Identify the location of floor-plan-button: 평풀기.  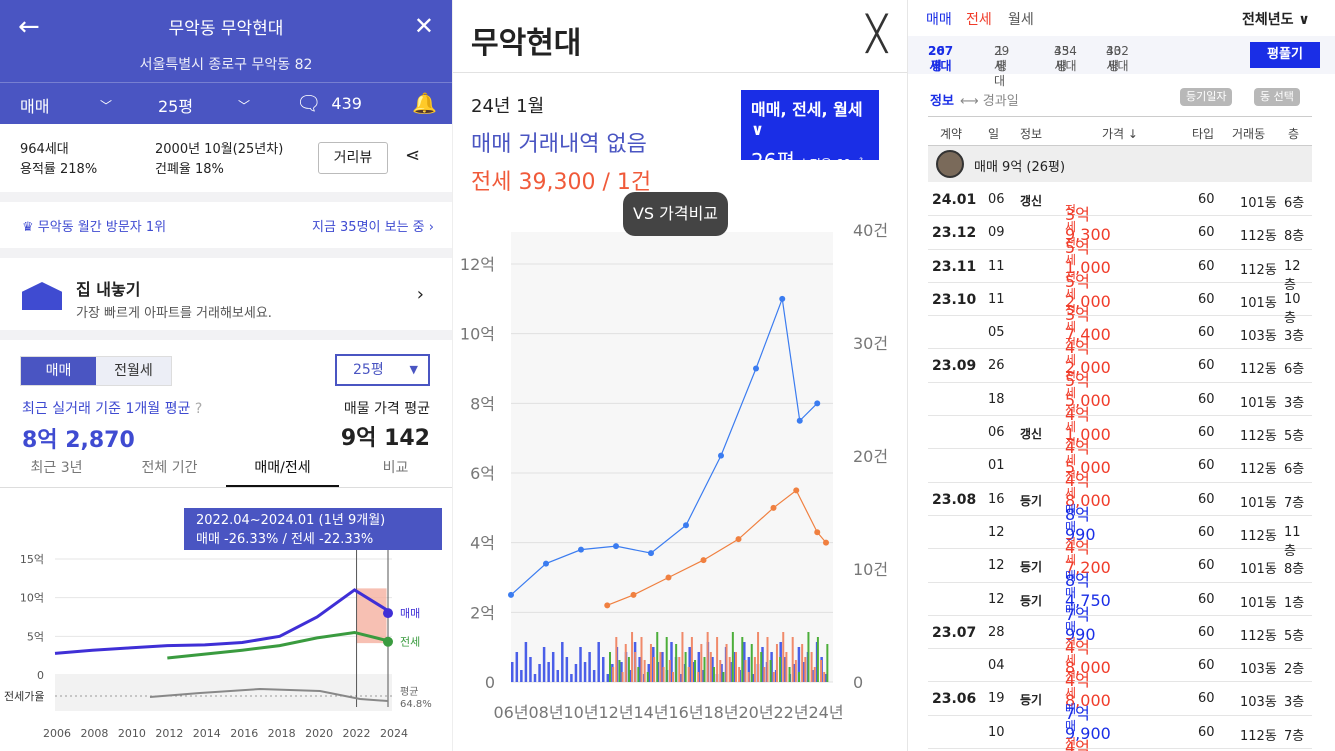
(1285, 55).